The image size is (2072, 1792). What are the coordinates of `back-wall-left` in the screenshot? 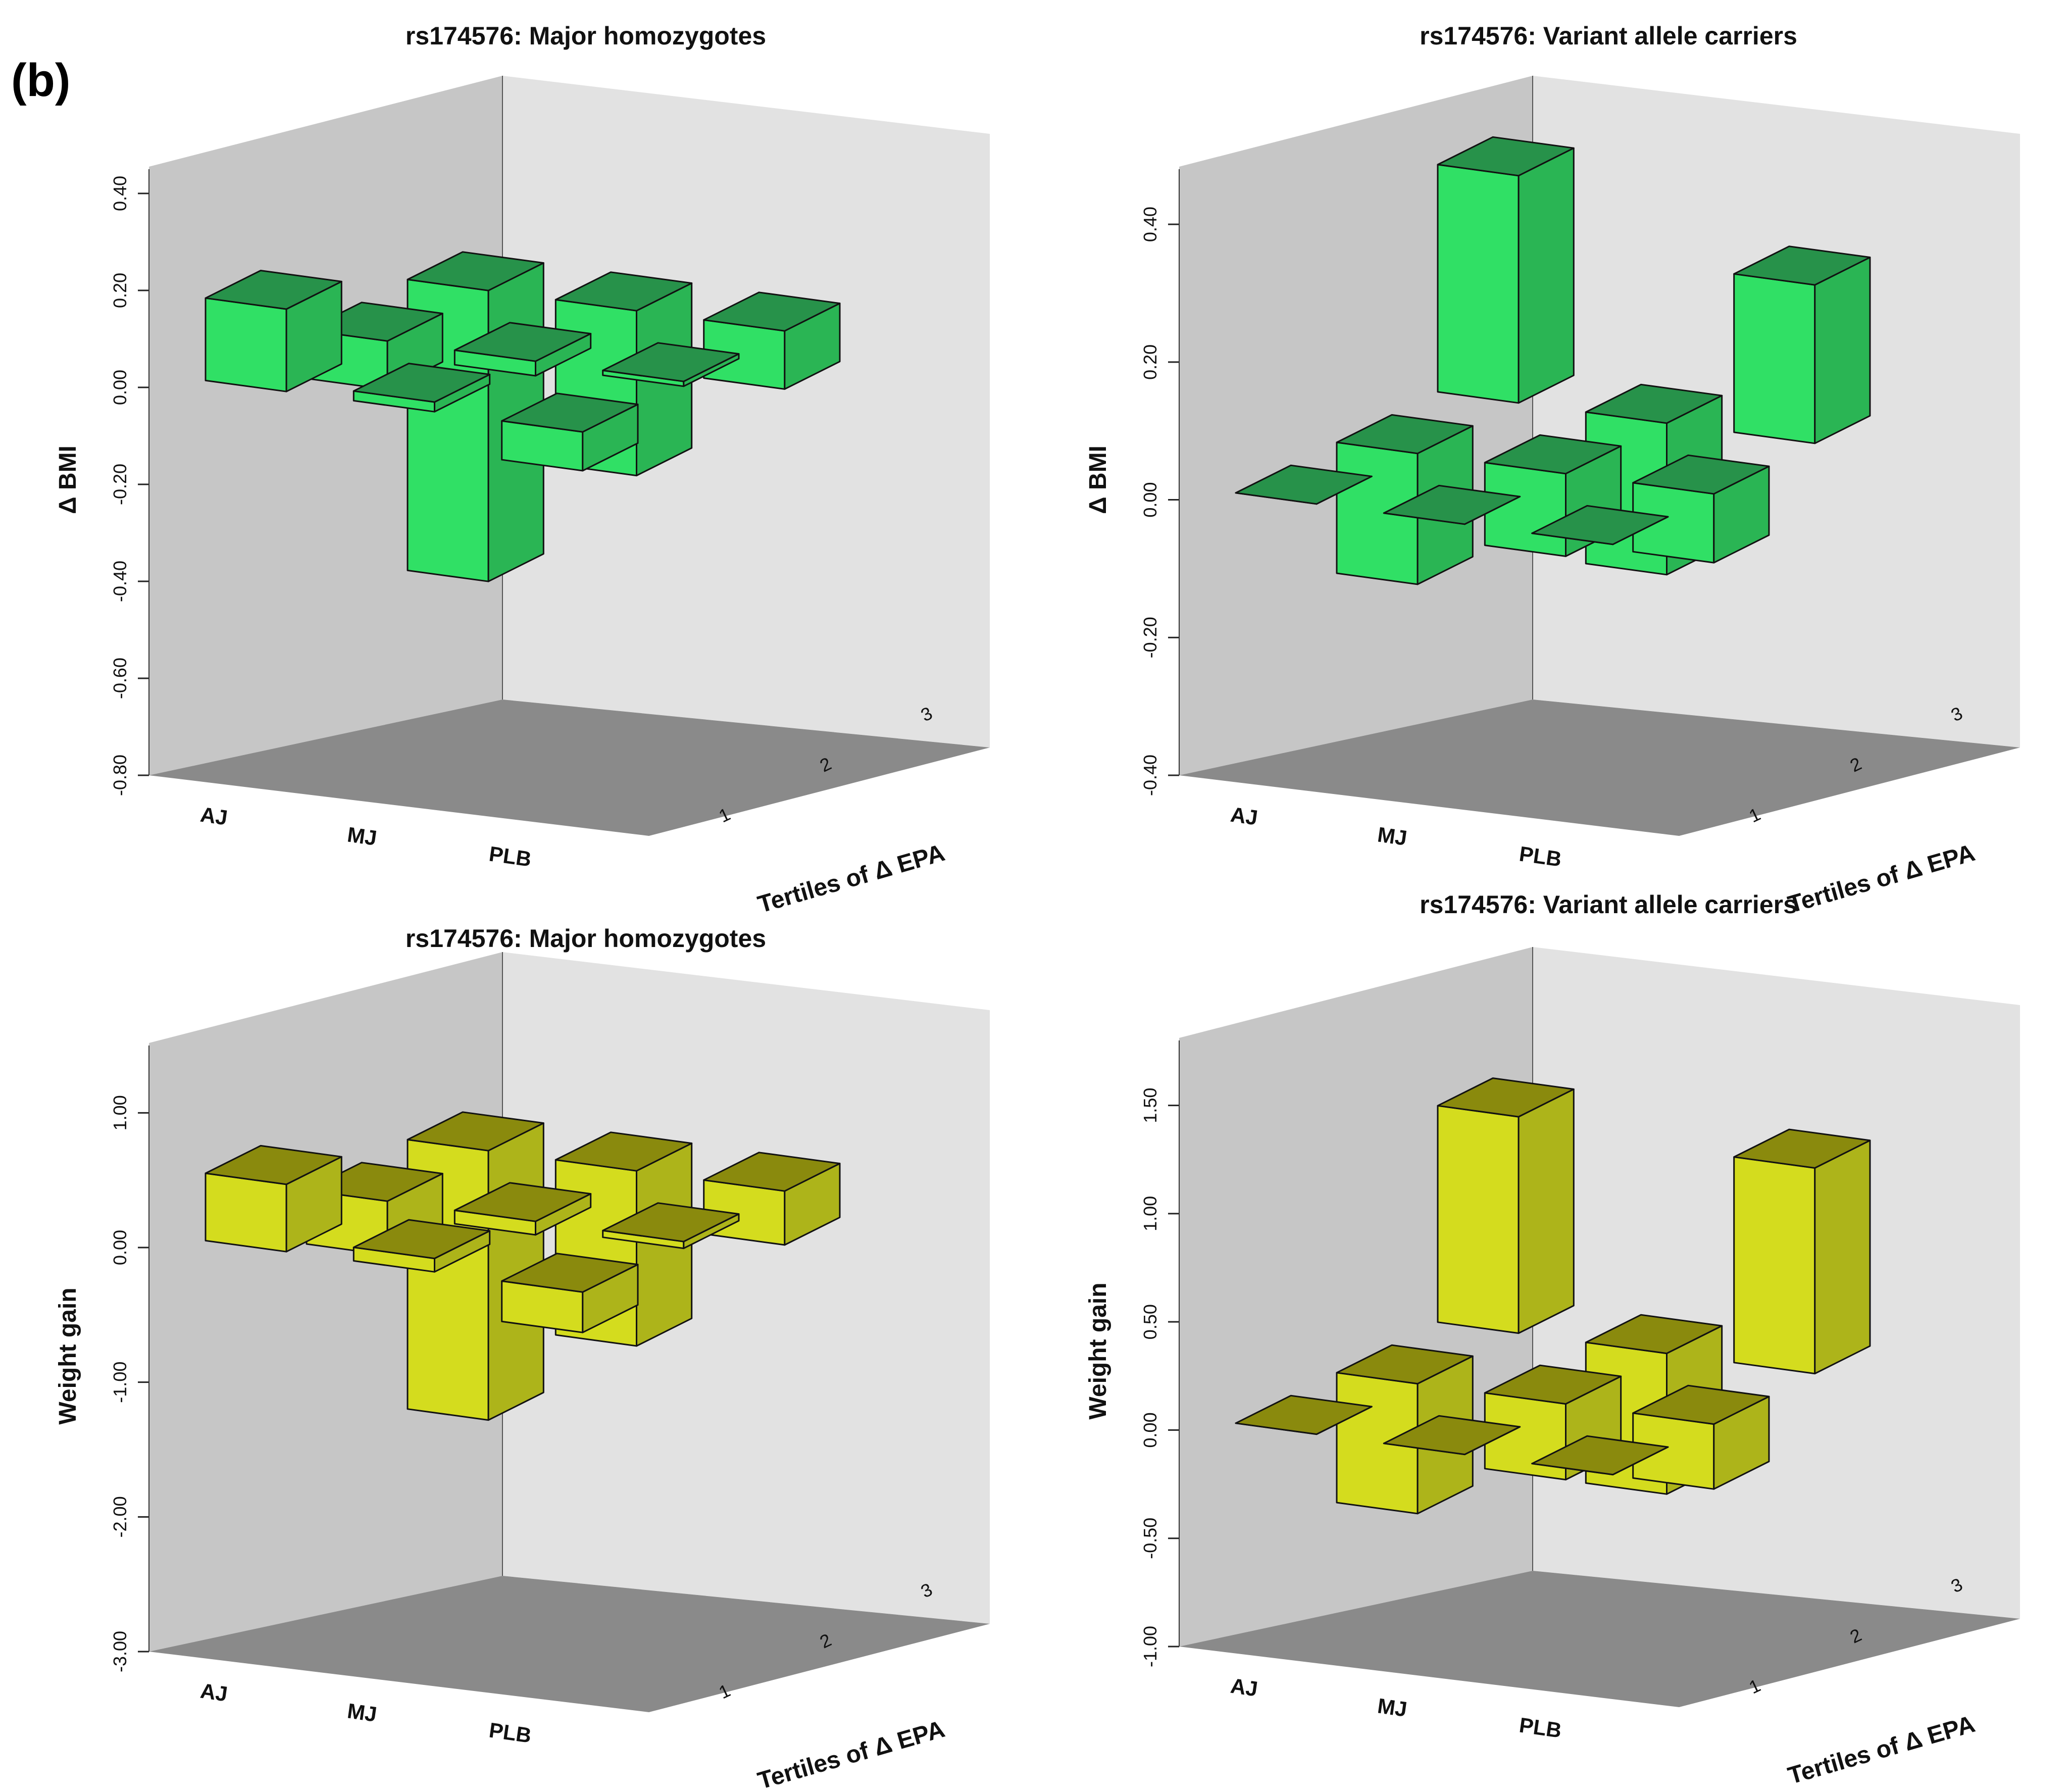 It's located at (325, 1302).